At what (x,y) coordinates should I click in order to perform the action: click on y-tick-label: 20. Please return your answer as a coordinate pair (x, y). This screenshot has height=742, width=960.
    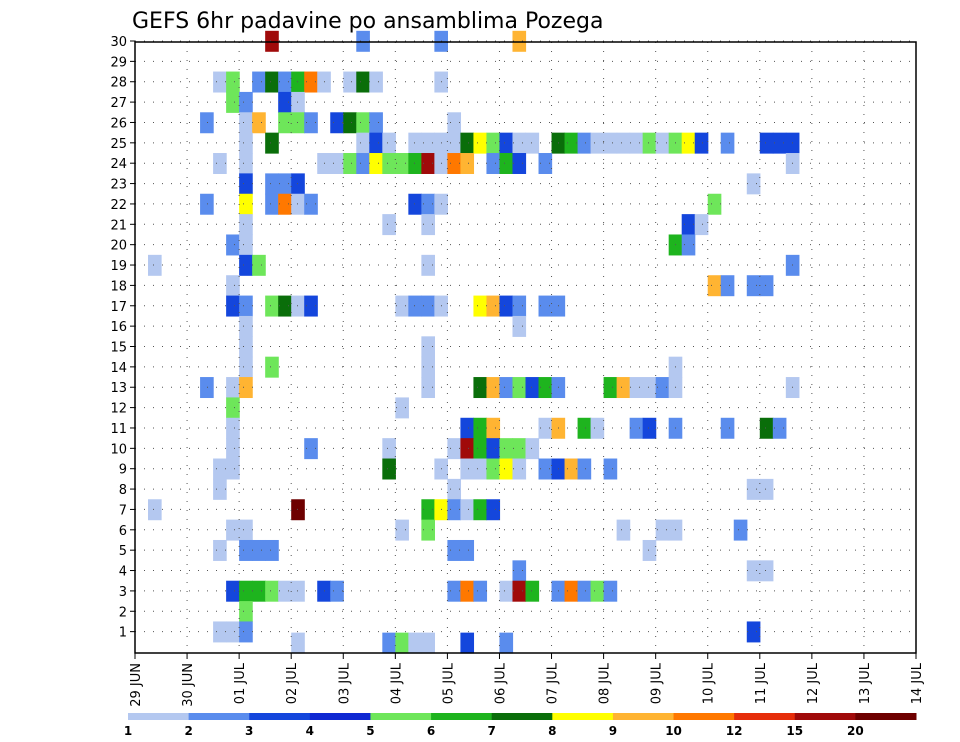
    Looking at the image, I should click on (118, 246).